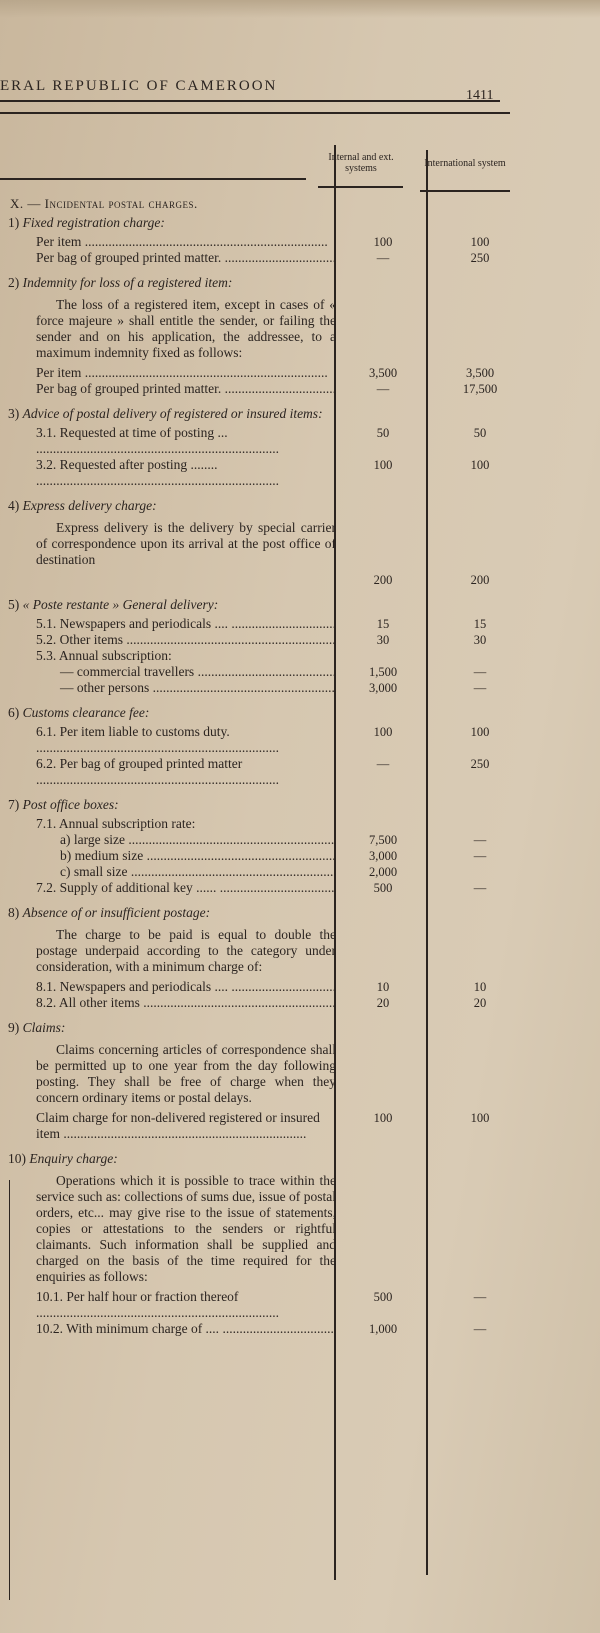  I want to click on table-row: 7.2. Supply of additional key ...... 500 —, so click(268, 888).